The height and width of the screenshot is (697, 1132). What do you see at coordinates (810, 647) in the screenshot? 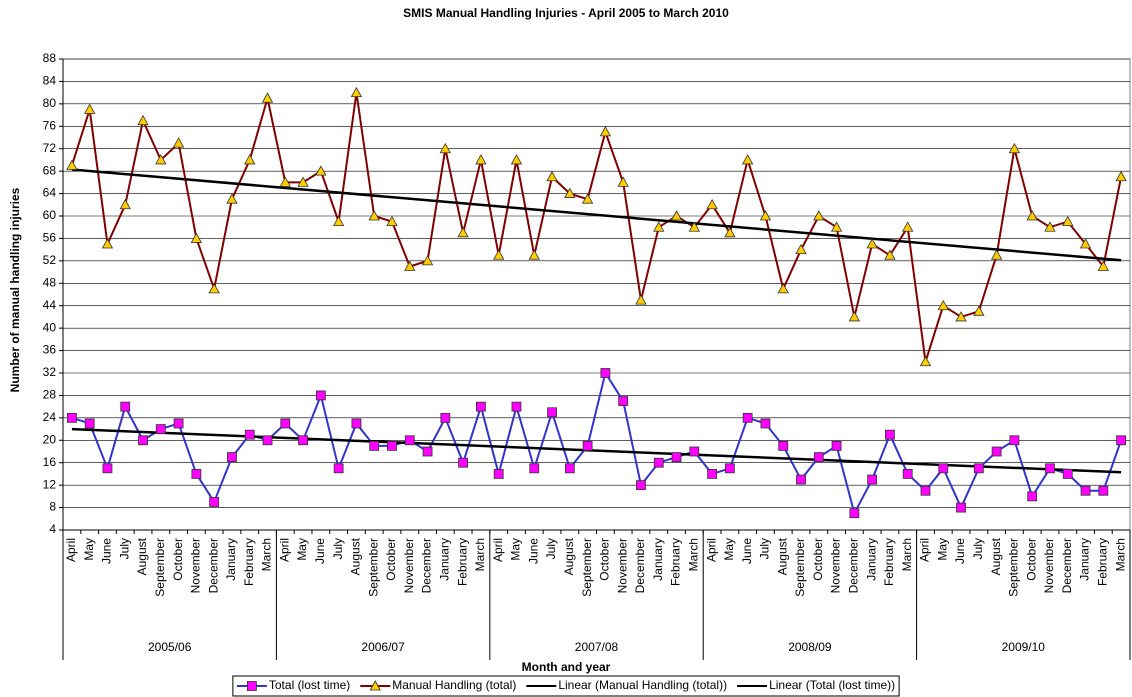
I see `group-label: 2008/09` at bounding box center [810, 647].